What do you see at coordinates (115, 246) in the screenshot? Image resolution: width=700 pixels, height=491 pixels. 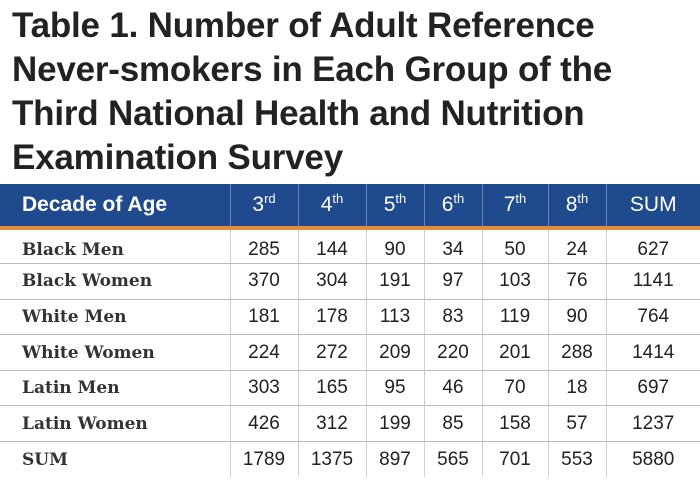 I see `row-label: Black Men` at bounding box center [115, 246].